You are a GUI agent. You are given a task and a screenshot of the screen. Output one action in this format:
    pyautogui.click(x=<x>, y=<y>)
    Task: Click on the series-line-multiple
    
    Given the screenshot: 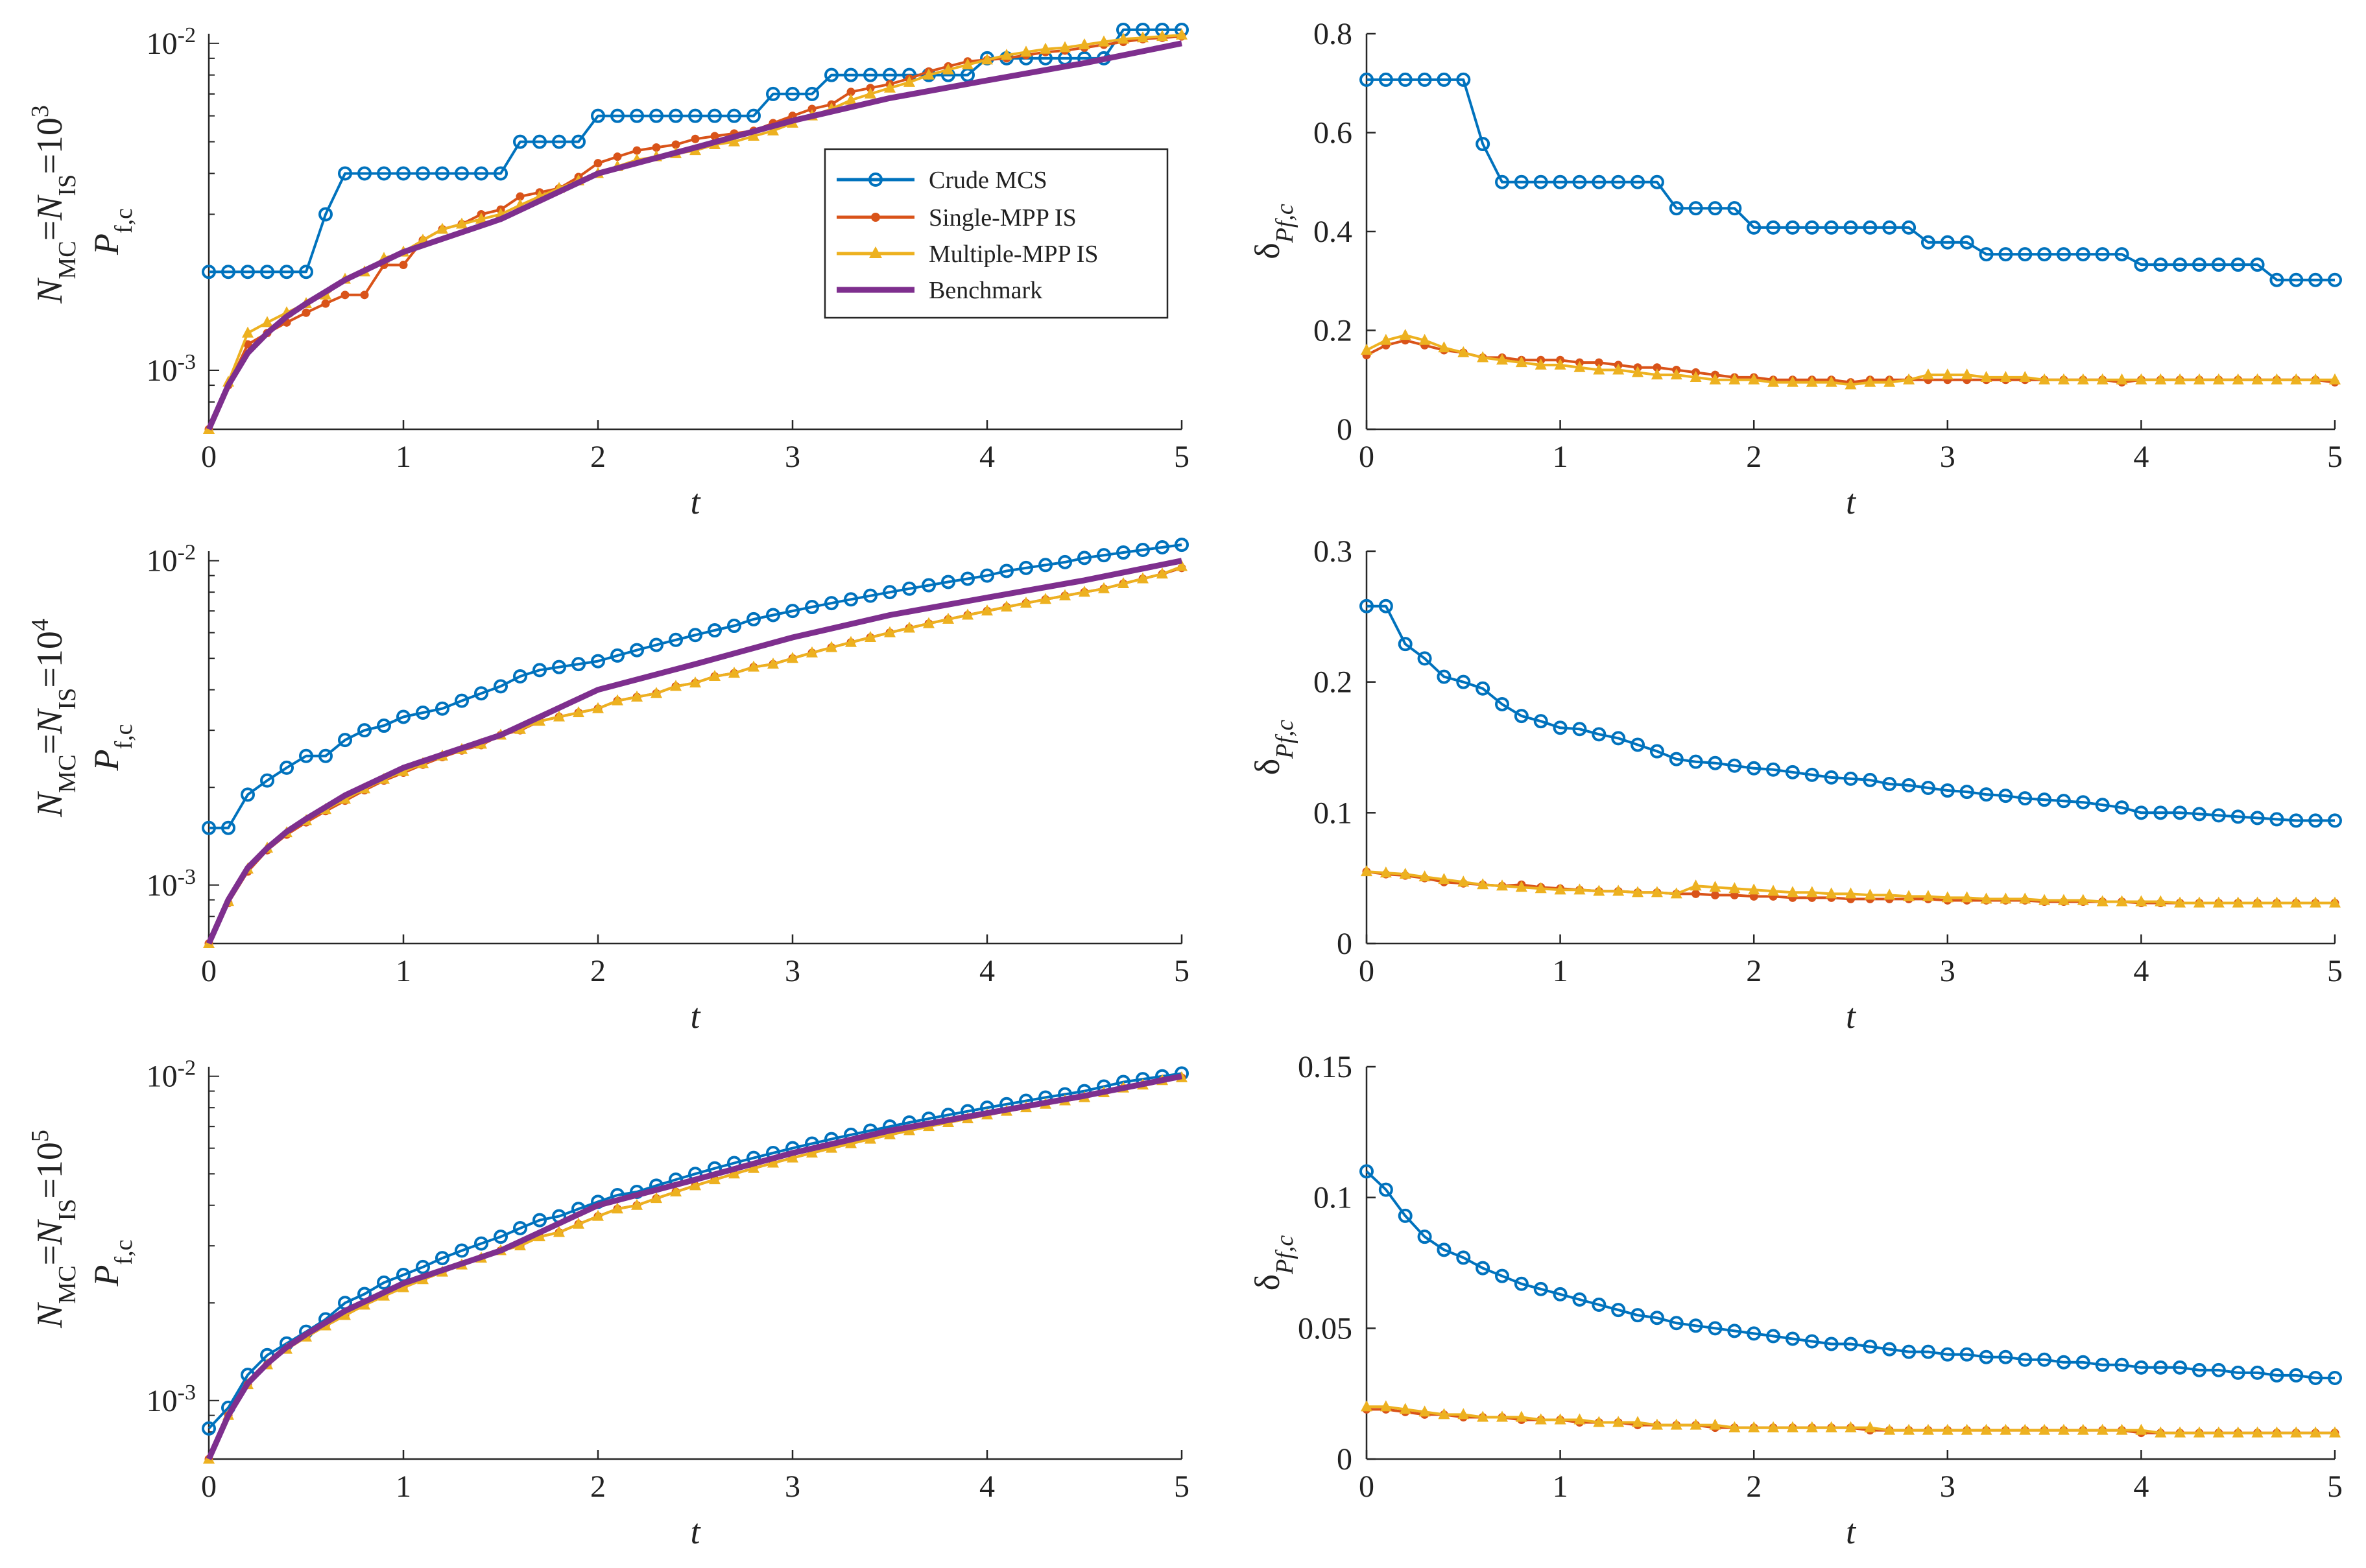 What is the action you would take?
    pyautogui.click(x=1850, y=360)
    